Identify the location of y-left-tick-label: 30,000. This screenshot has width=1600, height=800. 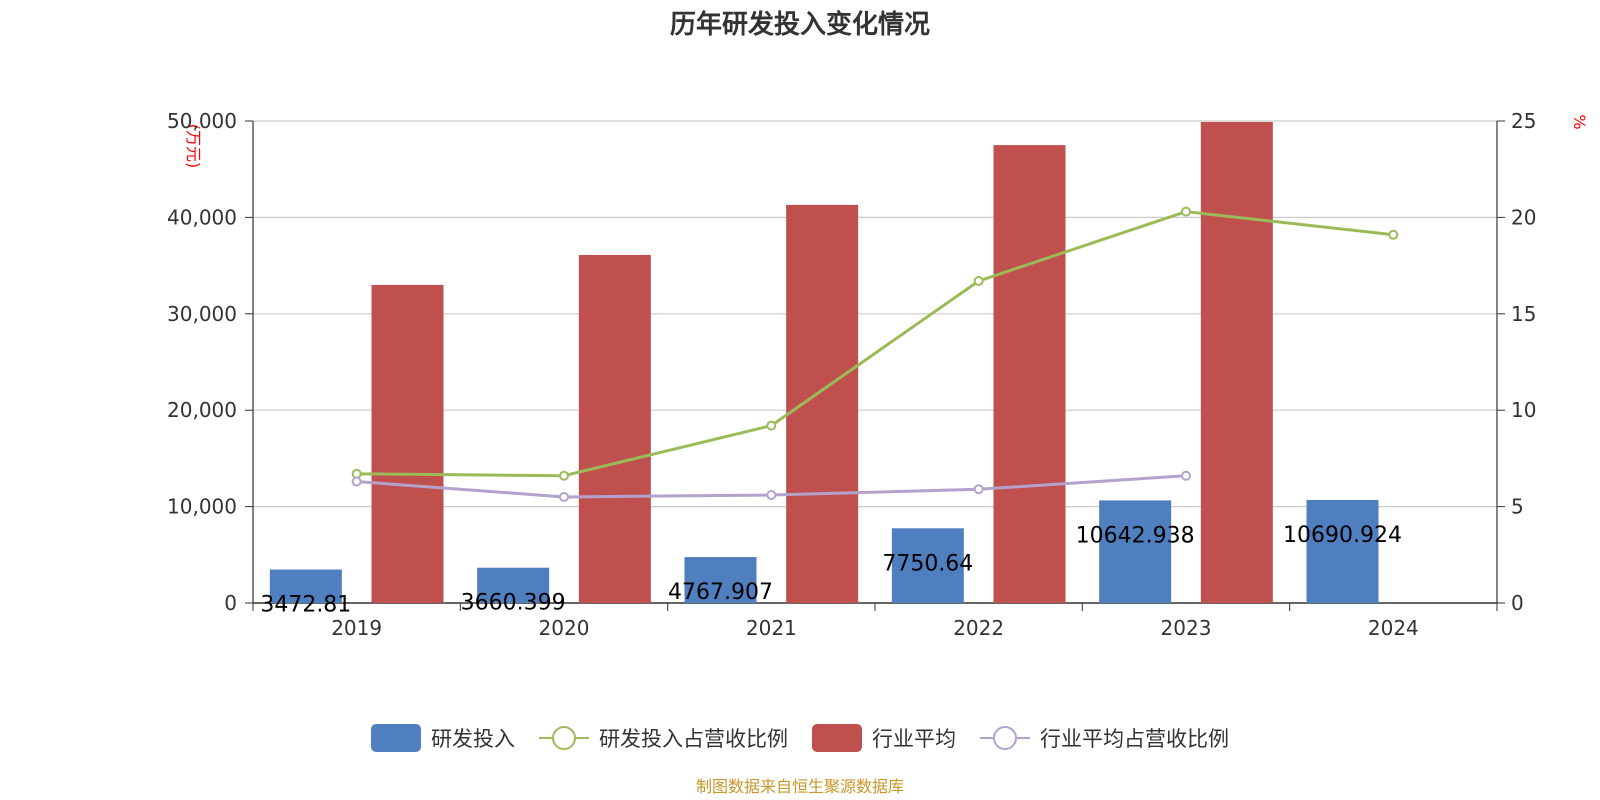
(202, 314).